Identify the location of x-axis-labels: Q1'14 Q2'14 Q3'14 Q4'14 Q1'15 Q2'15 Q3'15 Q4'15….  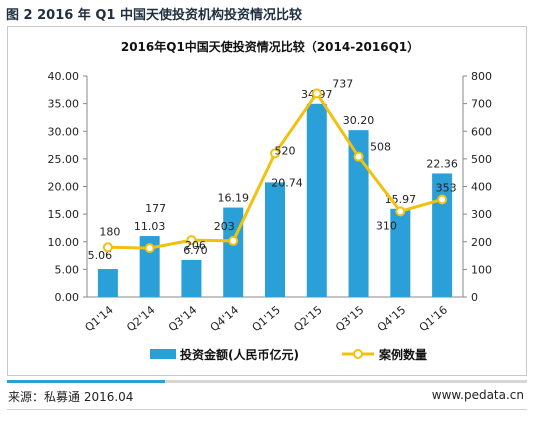
(266, 318).